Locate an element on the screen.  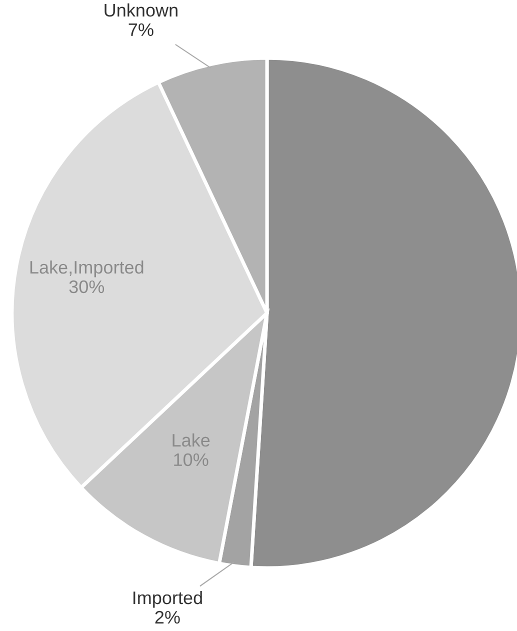
slice-label: Lake,Imported is located at coordinates (87, 269).